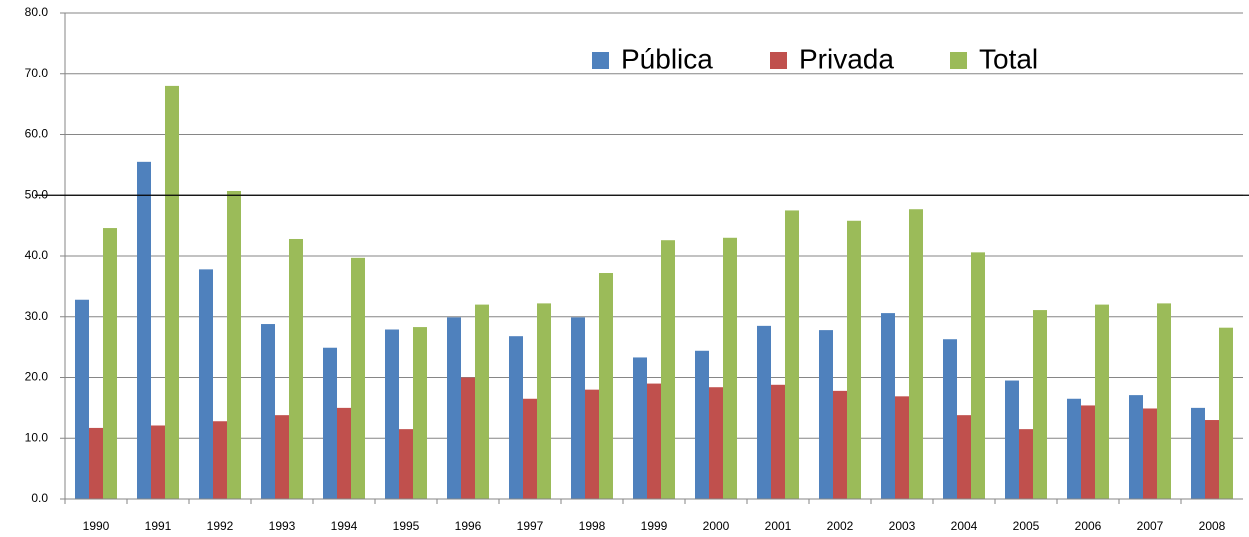 This screenshot has height=537, width=1249. What do you see at coordinates (716, 526) in the screenshot?
I see `x-tick-label: 2000` at bounding box center [716, 526].